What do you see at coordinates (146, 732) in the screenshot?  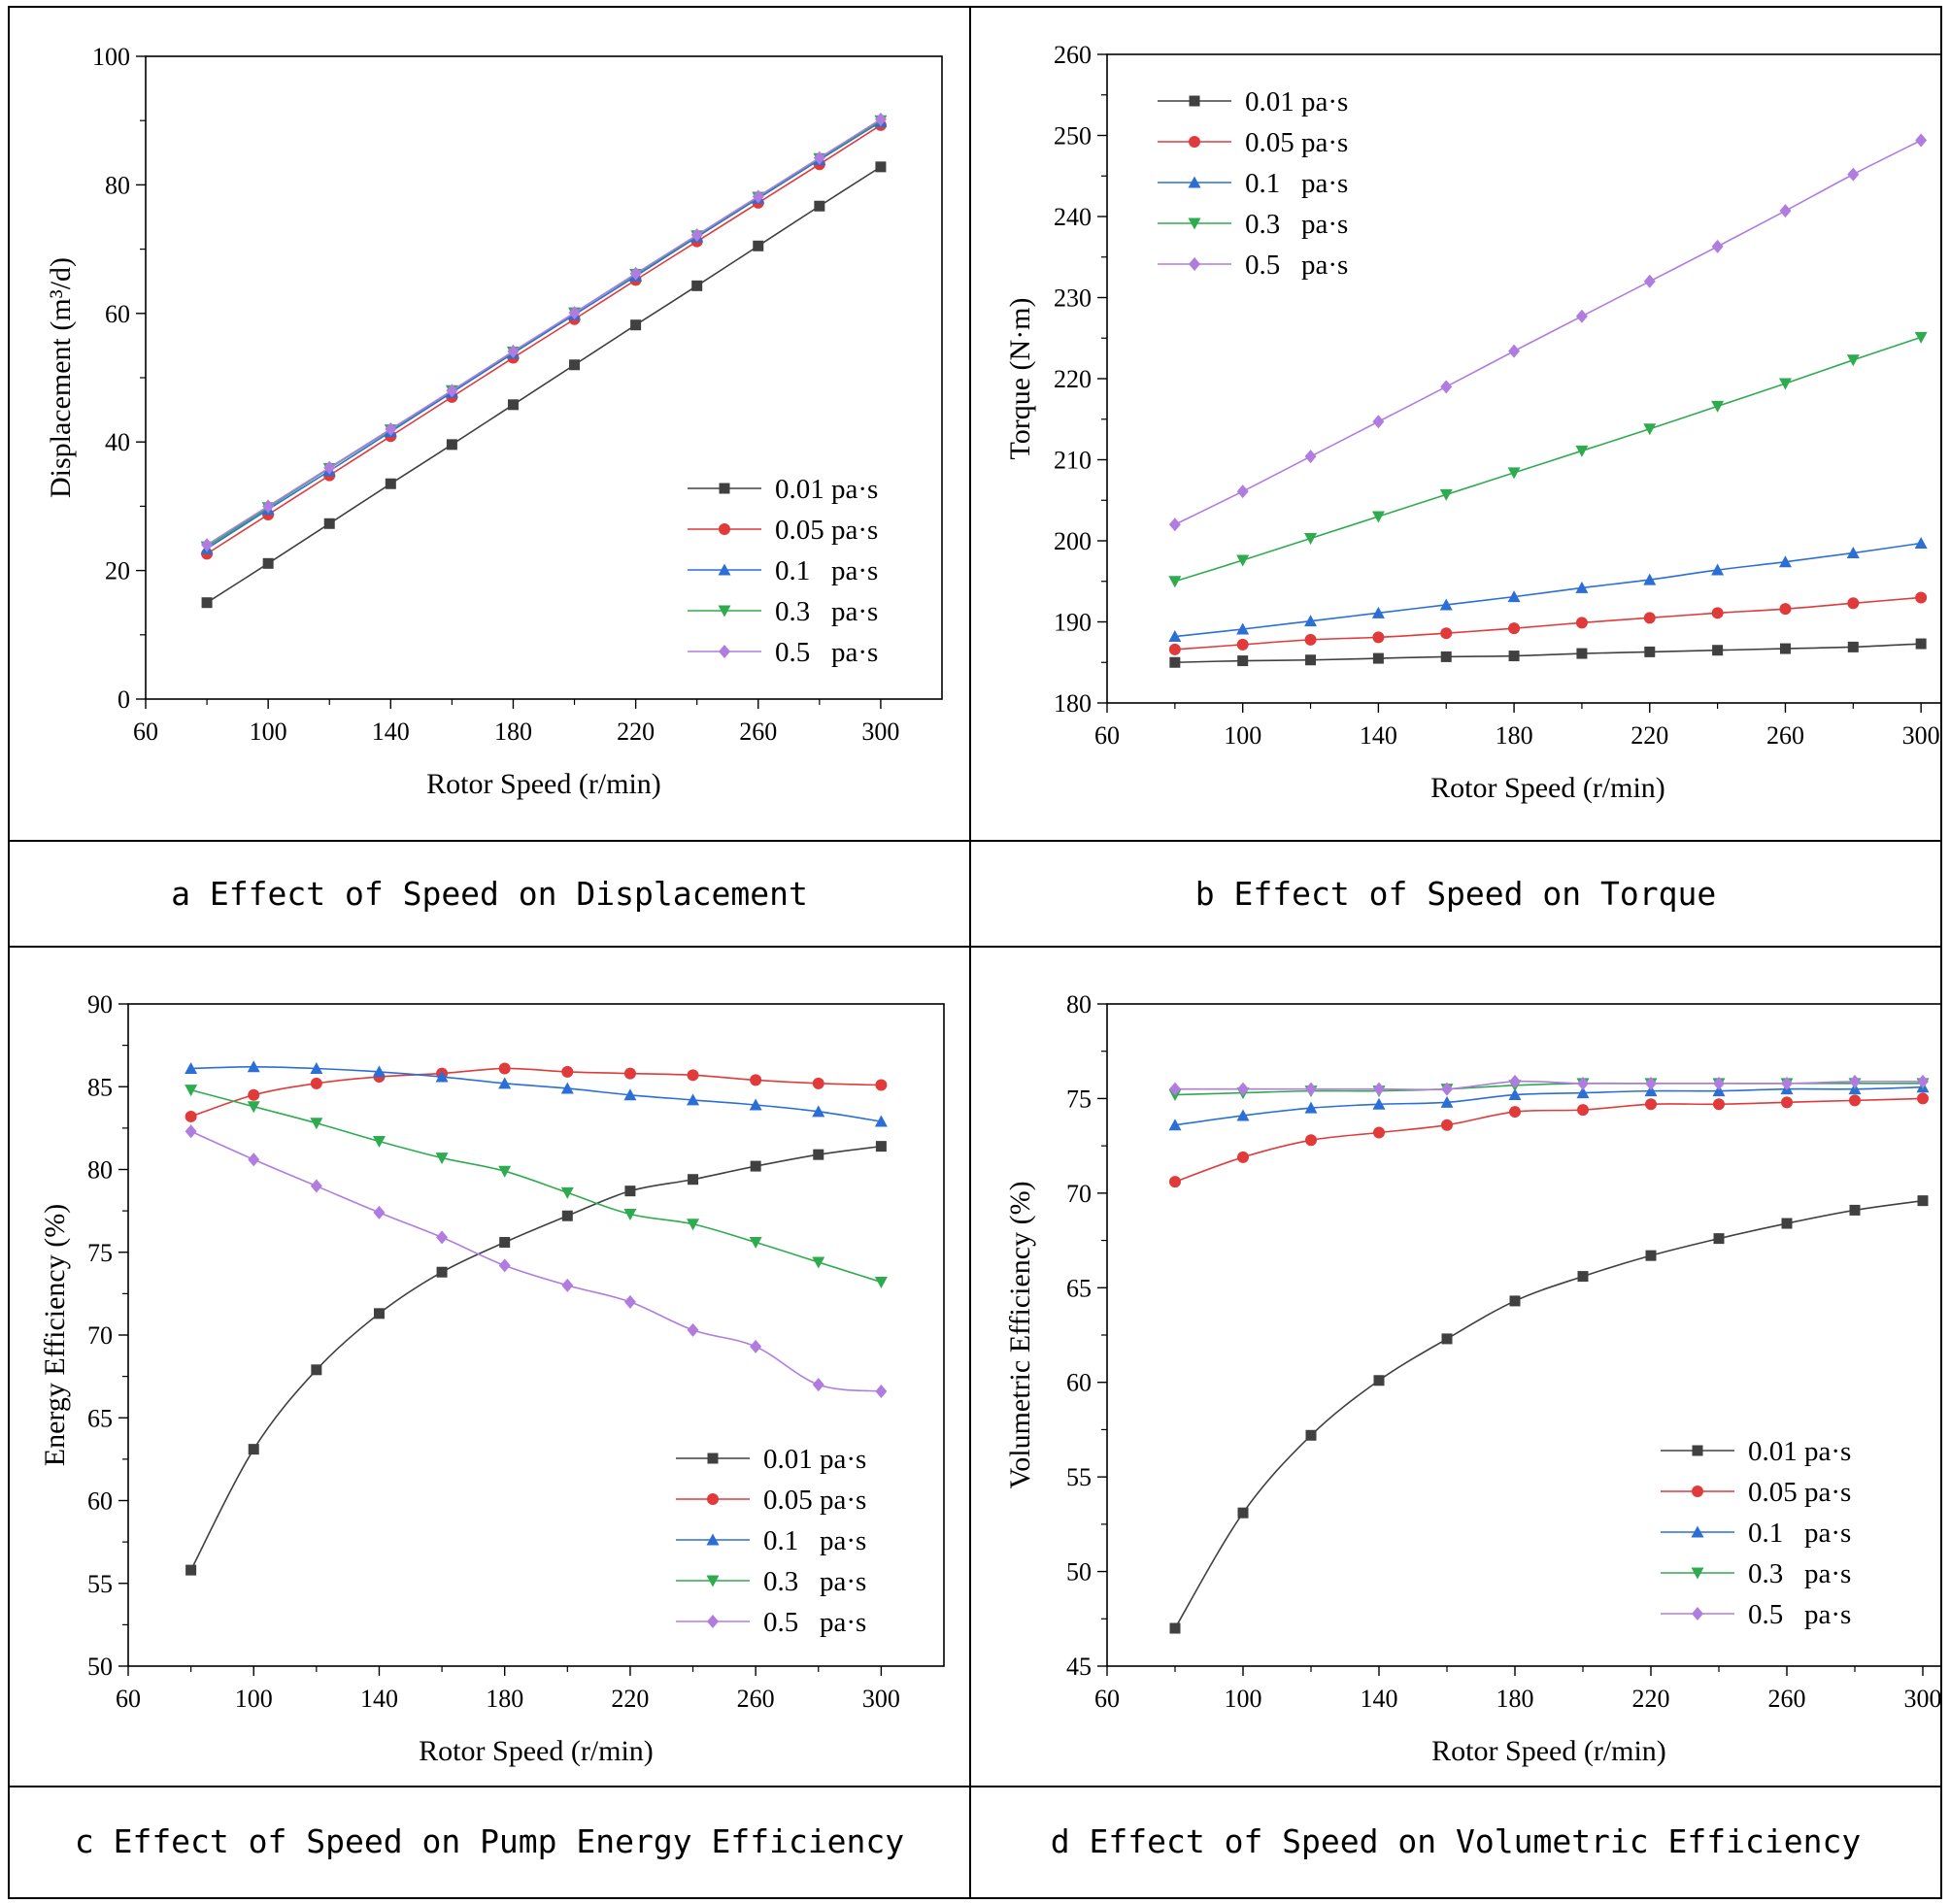 I see `x-tick-label: 60` at bounding box center [146, 732].